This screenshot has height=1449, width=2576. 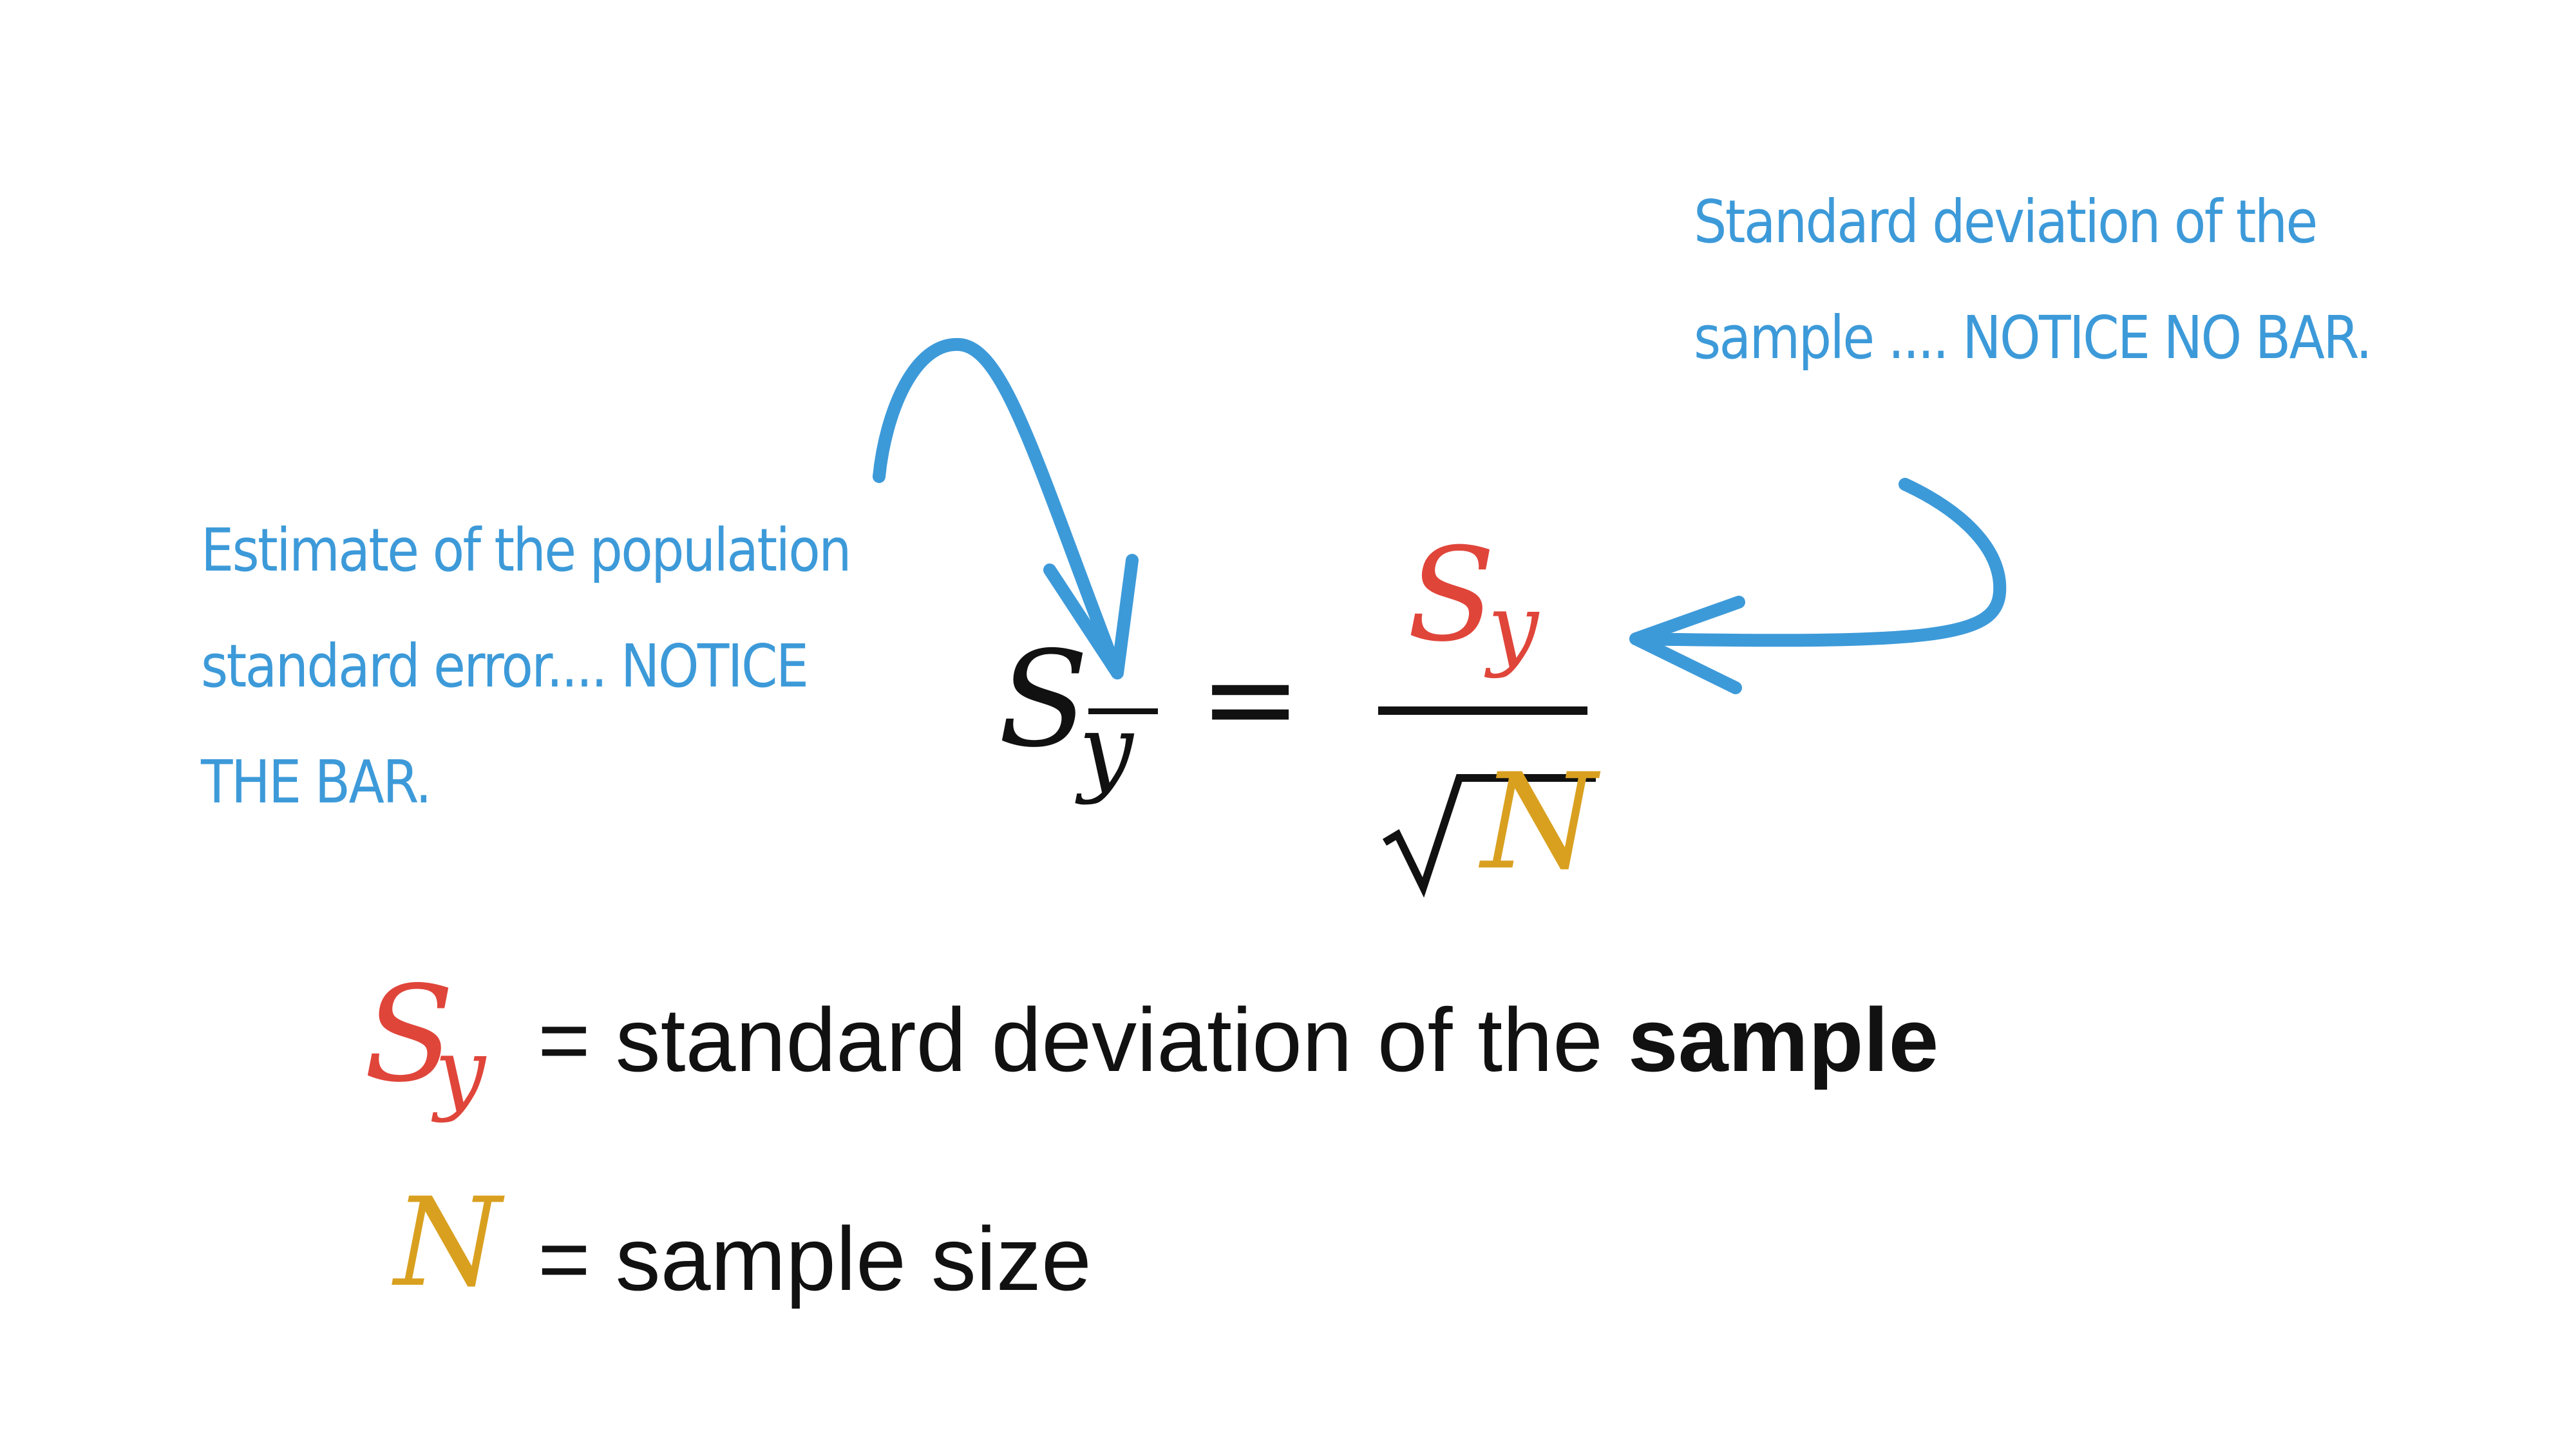 What do you see at coordinates (1818, 562) in the screenshot?
I see `right-arrow-icon` at bounding box center [1818, 562].